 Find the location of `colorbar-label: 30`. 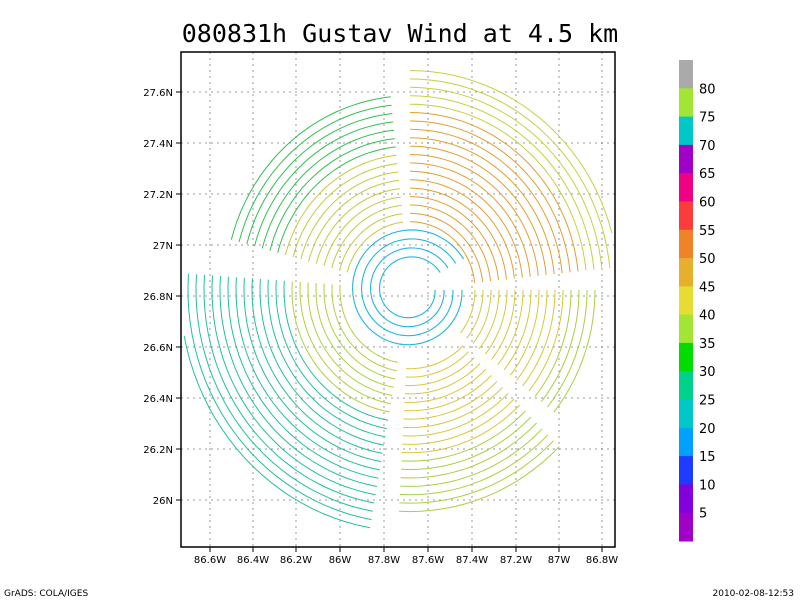

colorbar-label: 30 is located at coordinates (707, 372).